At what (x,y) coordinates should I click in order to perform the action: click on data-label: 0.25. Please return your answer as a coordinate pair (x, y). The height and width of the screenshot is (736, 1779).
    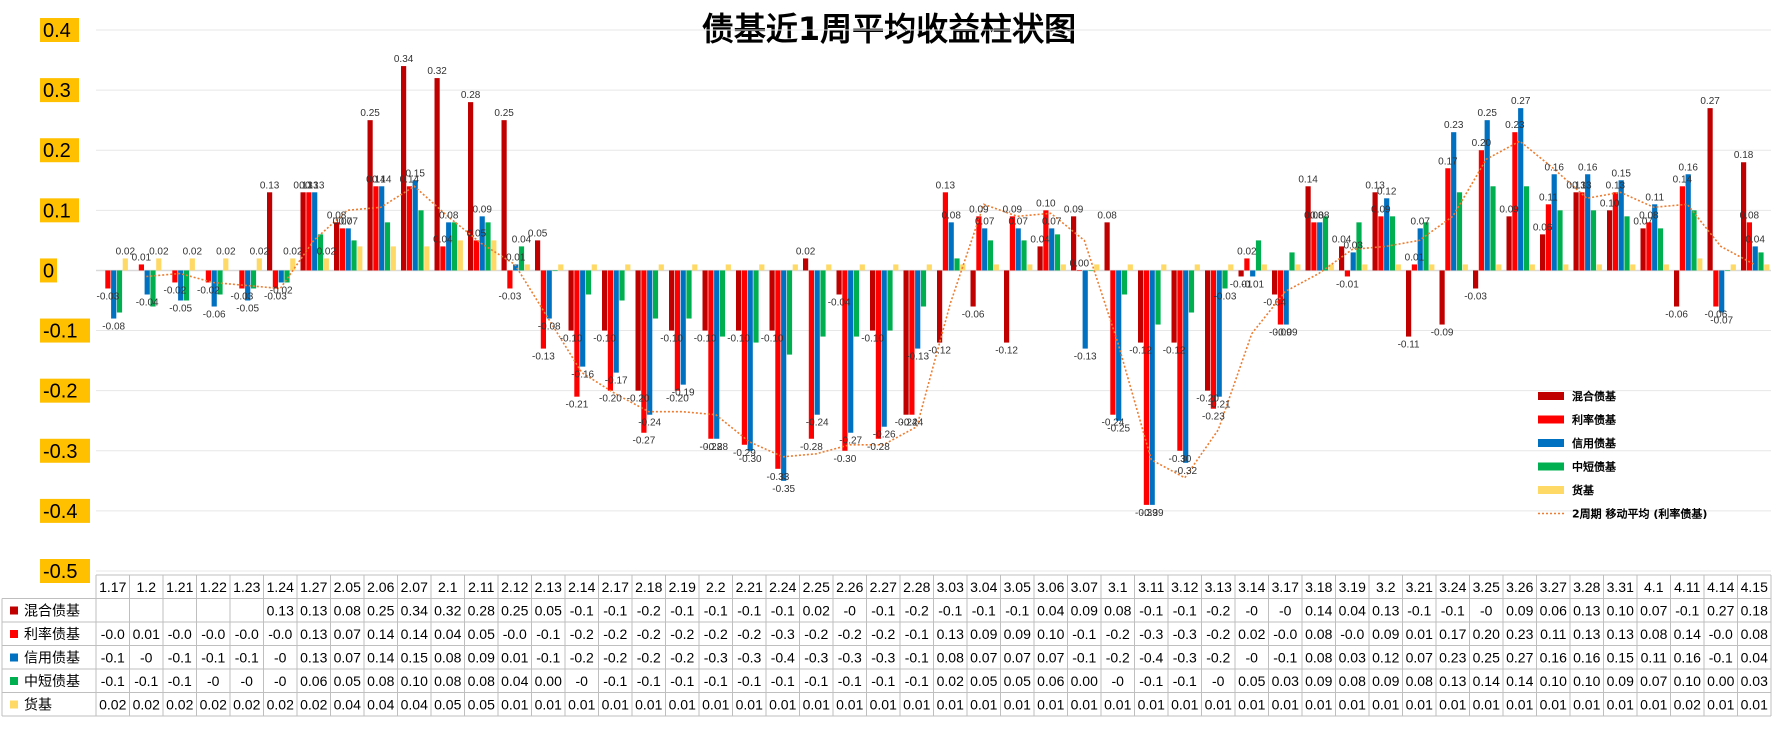
    Looking at the image, I should click on (370, 113).